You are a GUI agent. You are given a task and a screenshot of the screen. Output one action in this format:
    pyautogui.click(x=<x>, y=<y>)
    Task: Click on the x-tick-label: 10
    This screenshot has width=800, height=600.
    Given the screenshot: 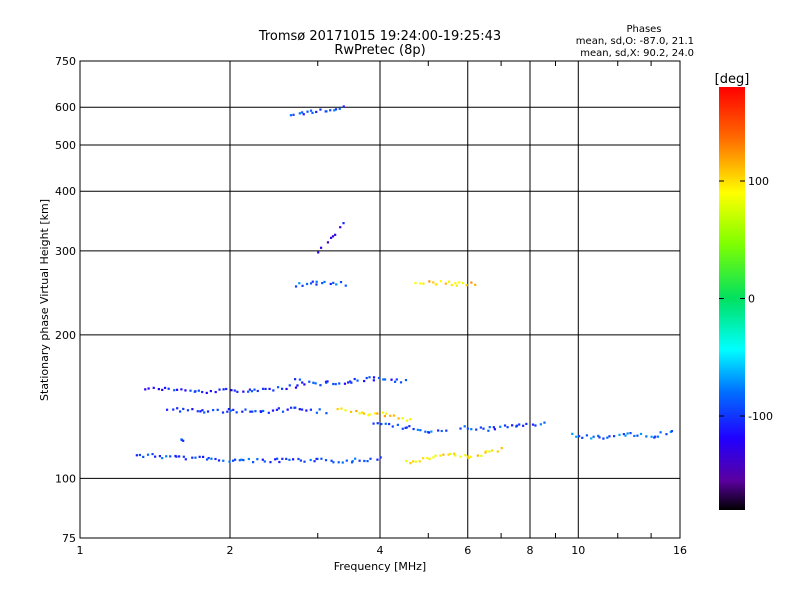 What is the action you would take?
    pyautogui.click(x=578, y=550)
    